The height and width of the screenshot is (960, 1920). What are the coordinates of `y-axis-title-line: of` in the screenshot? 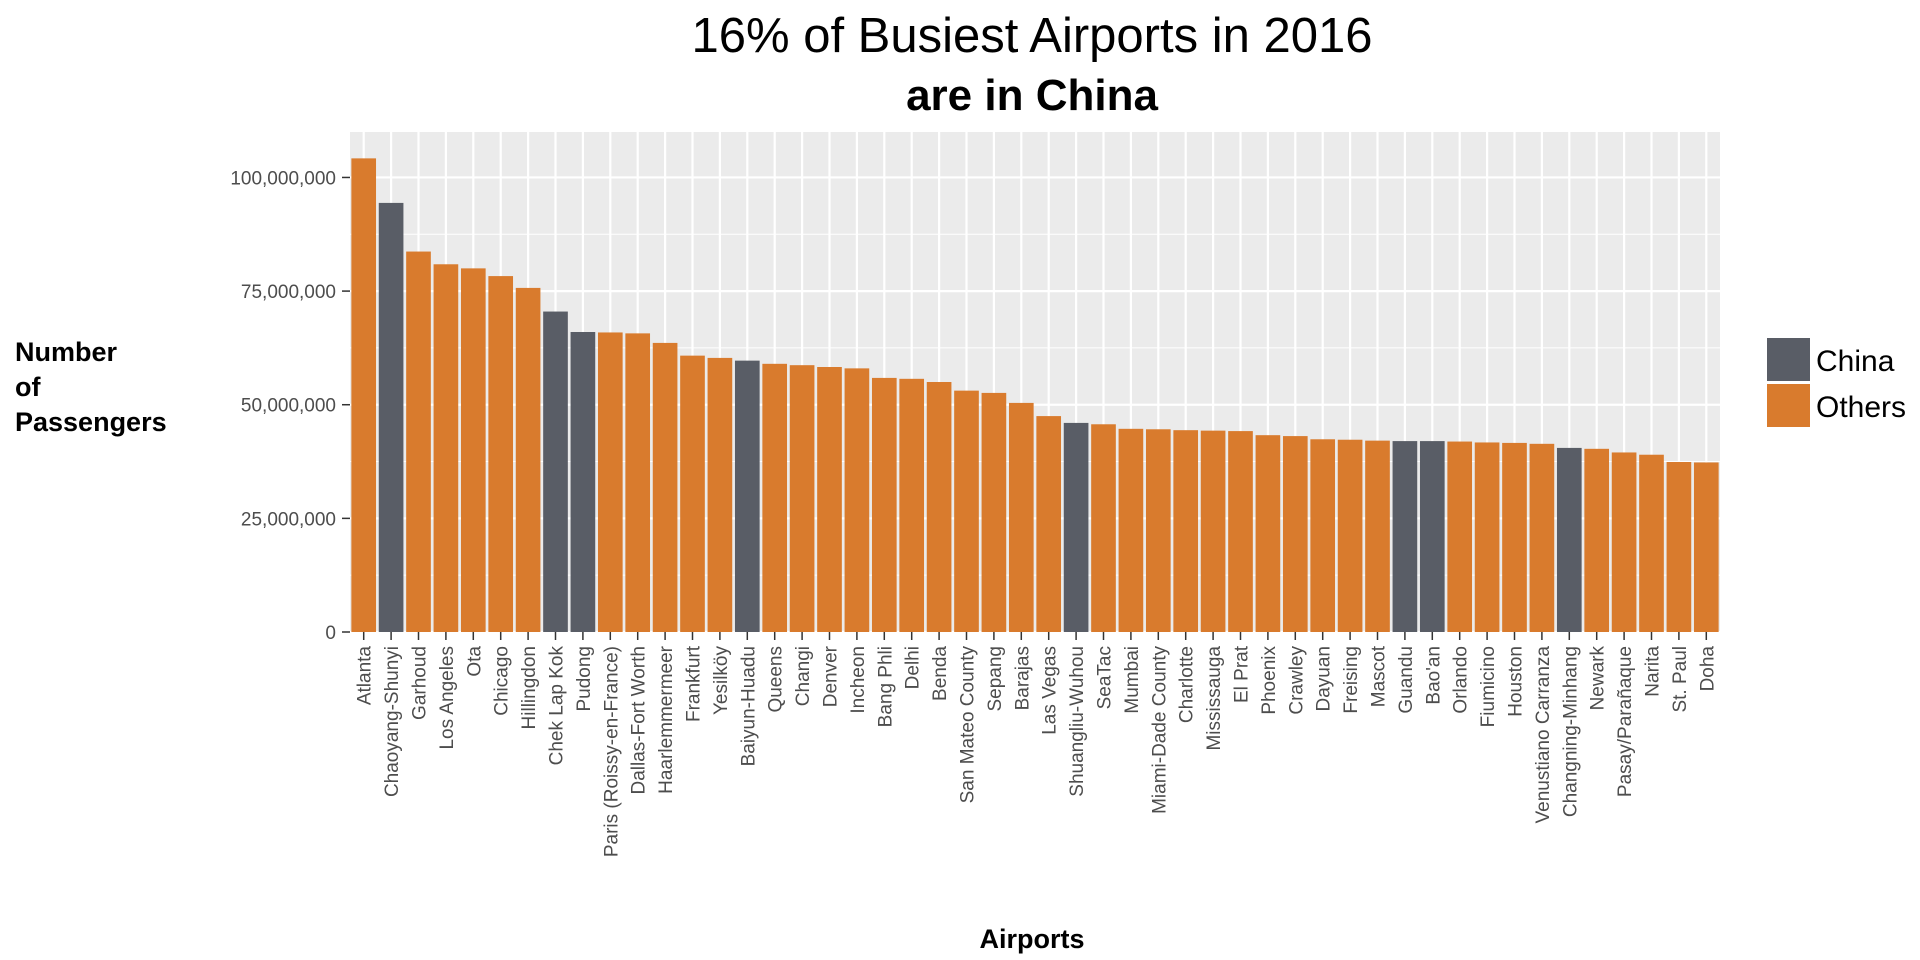 It's located at (28, 387).